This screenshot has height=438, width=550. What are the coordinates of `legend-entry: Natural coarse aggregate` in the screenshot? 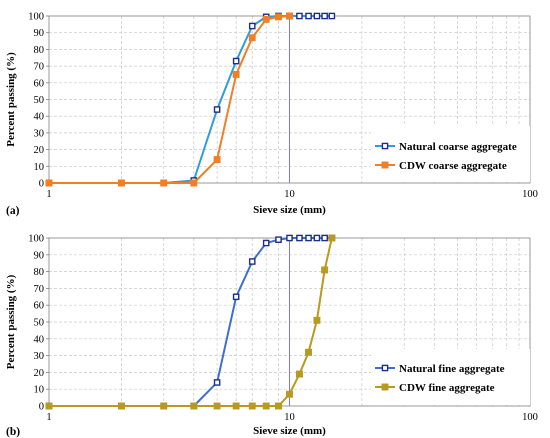 It's located at (458, 147).